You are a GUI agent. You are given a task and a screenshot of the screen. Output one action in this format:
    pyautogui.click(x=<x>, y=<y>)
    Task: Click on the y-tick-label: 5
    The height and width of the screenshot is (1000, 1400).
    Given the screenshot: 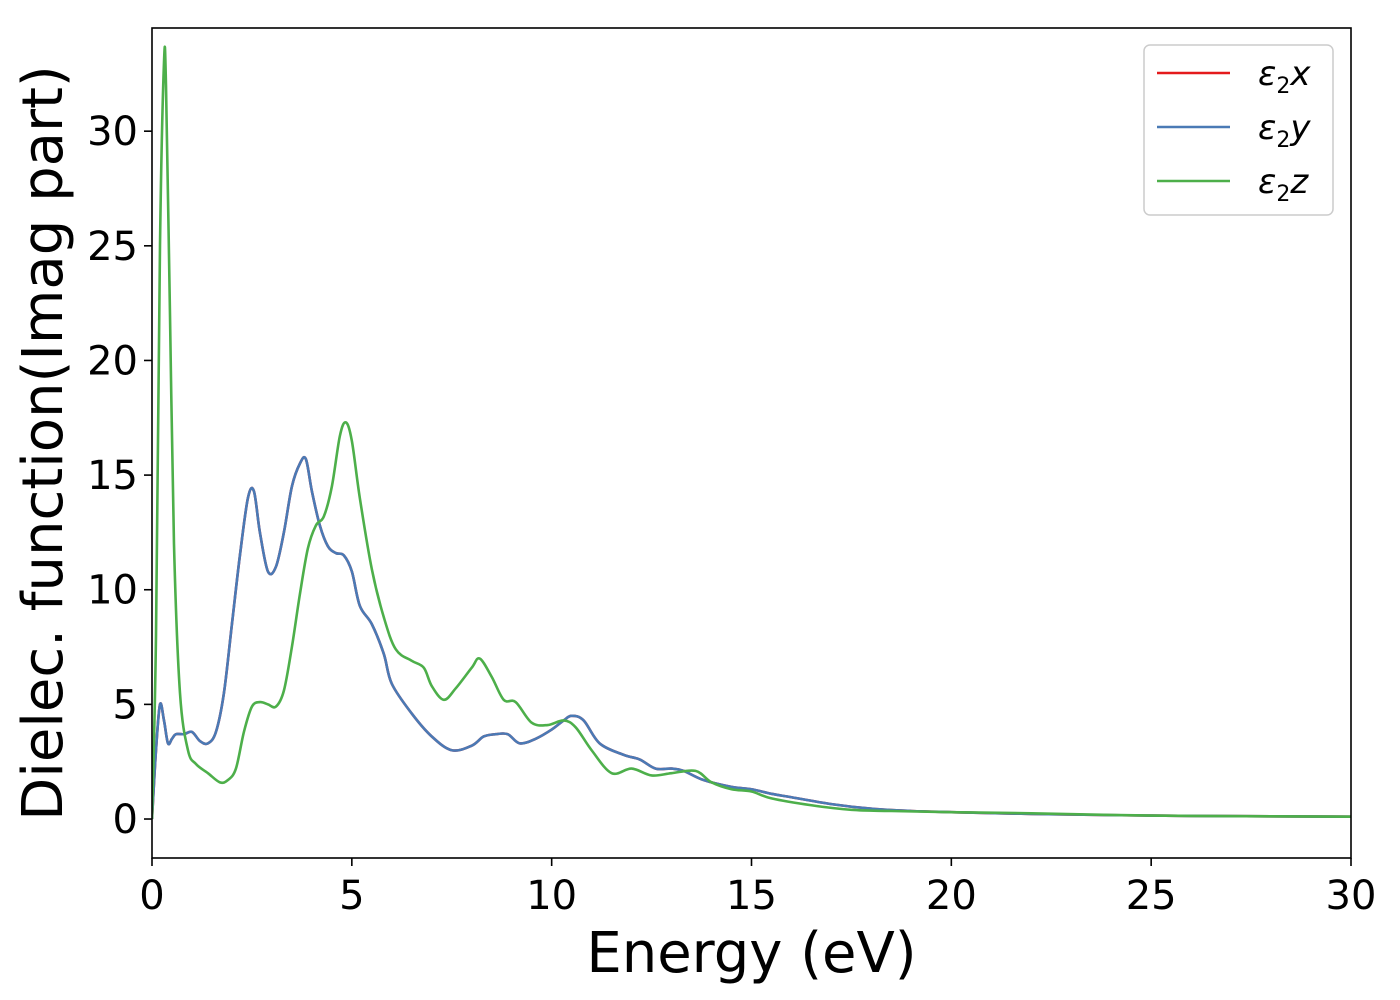 What is the action you would take?
    pyautogui.click(x=125, y=705)
    